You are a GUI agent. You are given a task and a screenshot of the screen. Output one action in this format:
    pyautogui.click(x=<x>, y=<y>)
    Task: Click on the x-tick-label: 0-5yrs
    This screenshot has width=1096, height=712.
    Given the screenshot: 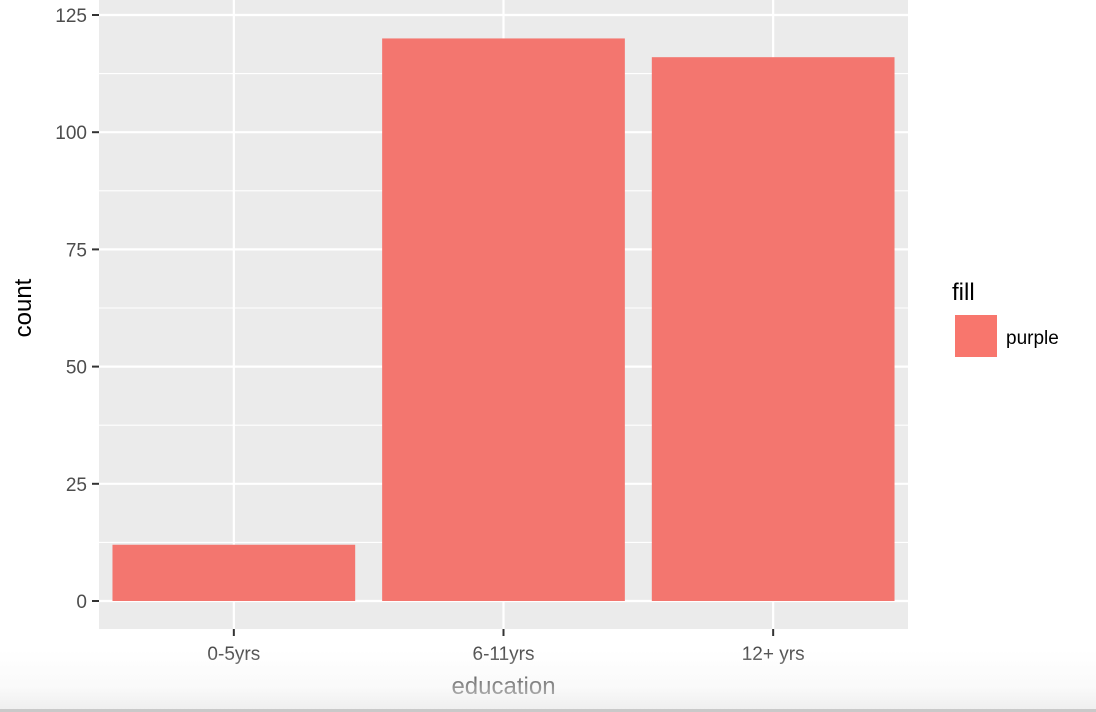 What is the action you would take?
    pyautogui.click(x=233, y=654)
    